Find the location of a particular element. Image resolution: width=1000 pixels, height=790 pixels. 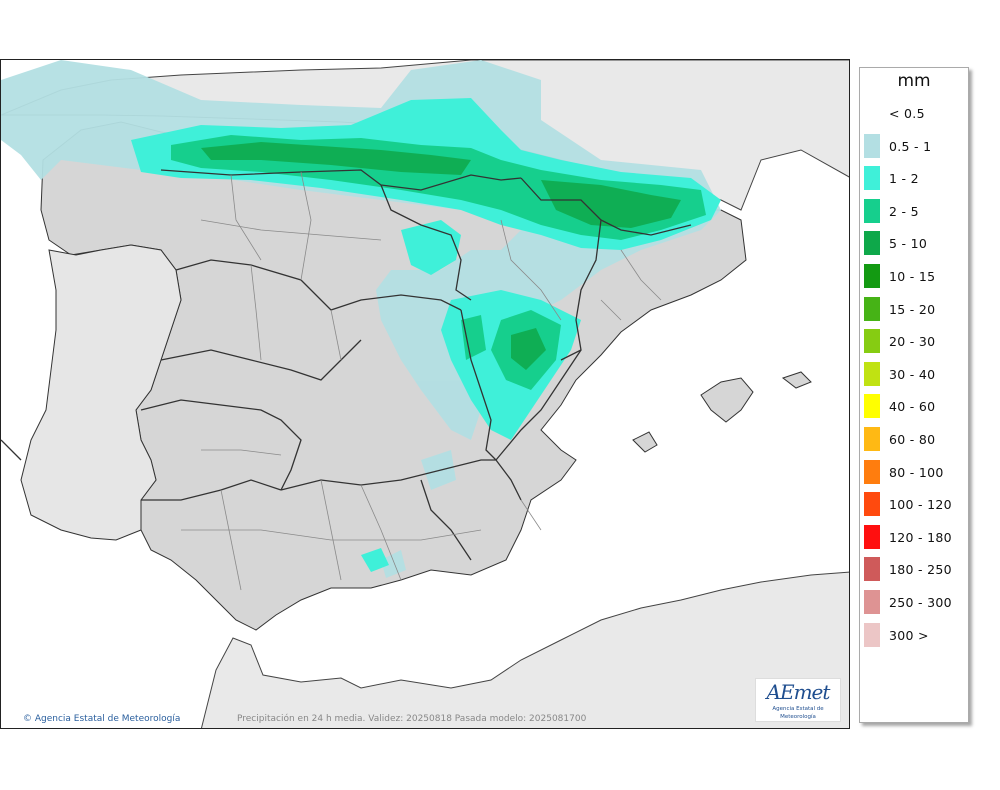

legend-label: 2 - 5 is located at coordinates (904, 211).